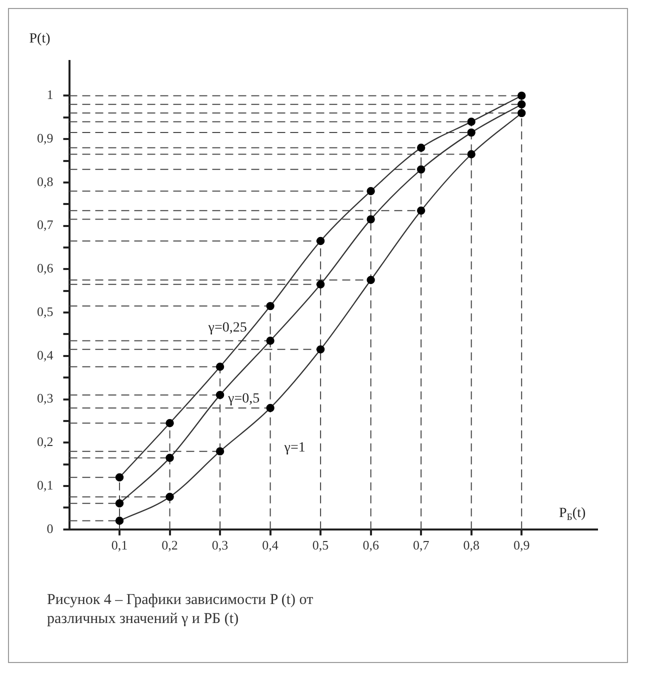 The width and height of the screenshot is (651, 678). Describe the element at coordinates (40, 39) in the screenshot. I see `y-axis-title: P(t)` at that location.